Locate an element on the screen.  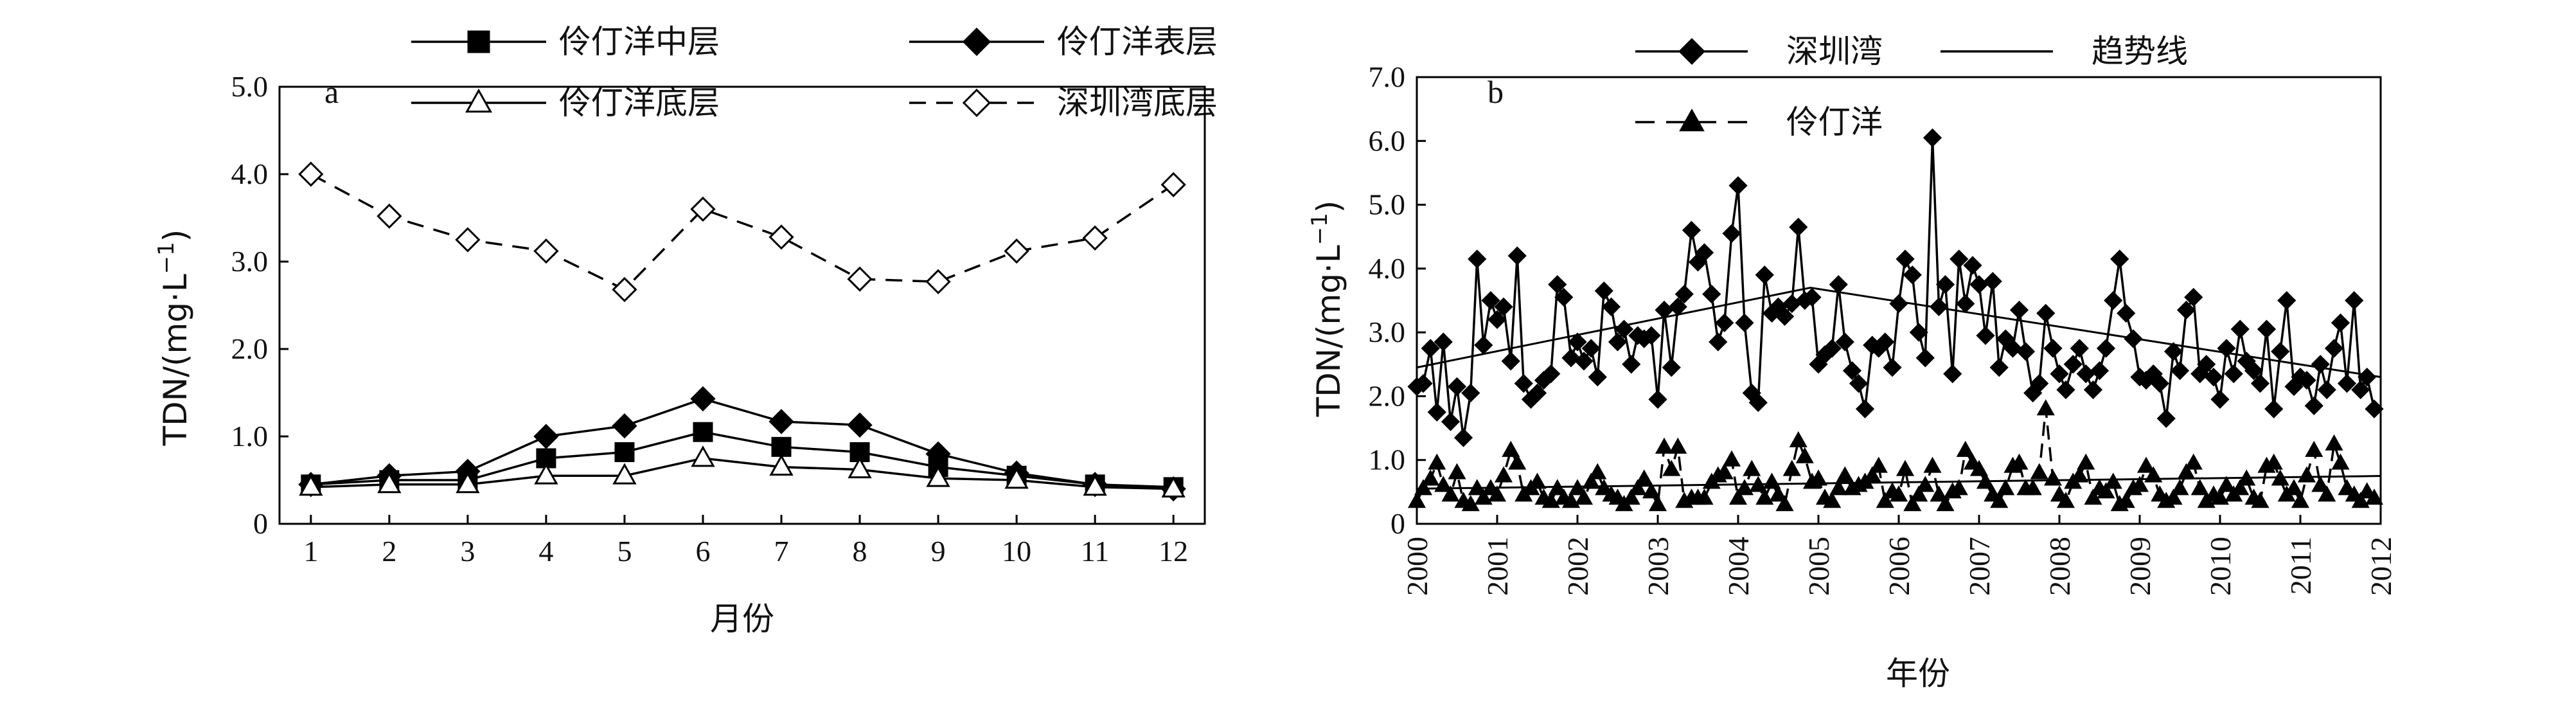
legend-marker-b is located at coordinates (1692, 120).